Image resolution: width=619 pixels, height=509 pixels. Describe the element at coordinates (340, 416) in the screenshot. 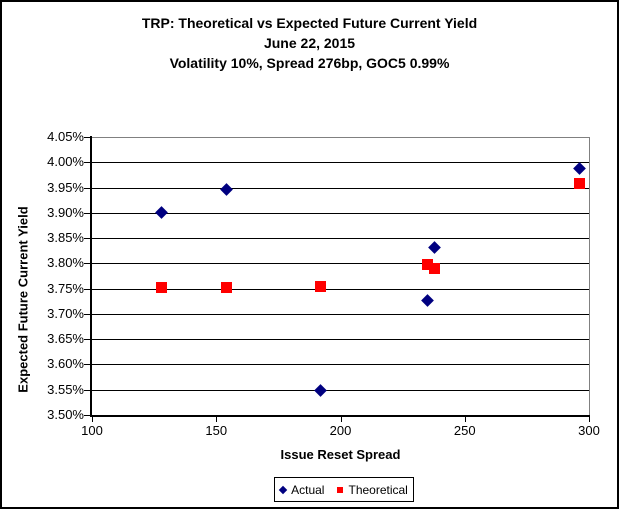

I see `x-axis-line` at that location.